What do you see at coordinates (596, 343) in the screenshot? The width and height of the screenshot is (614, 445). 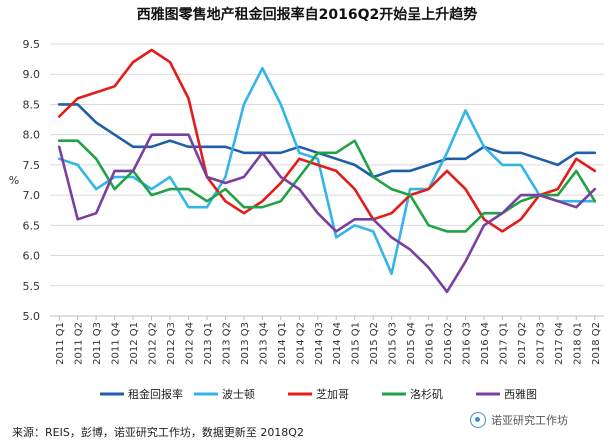 I see `x-tick-label: 2018 Q2` at bounding box center [596, 343].